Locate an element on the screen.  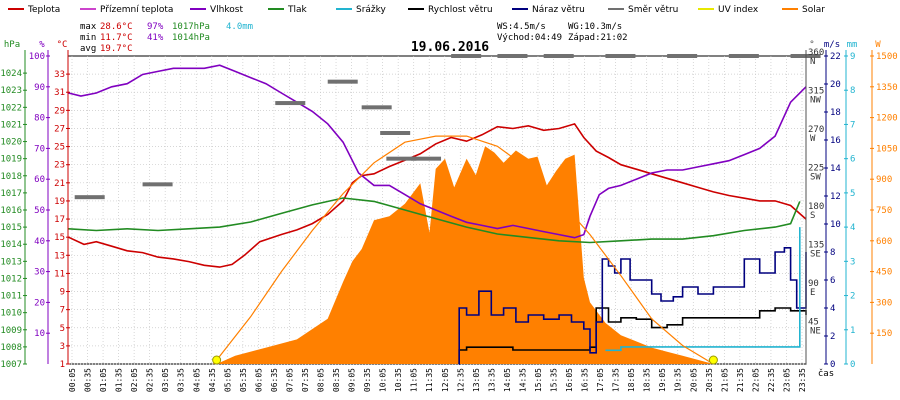
x-tick-label: 05:35 is located at coordinates (243, 380).